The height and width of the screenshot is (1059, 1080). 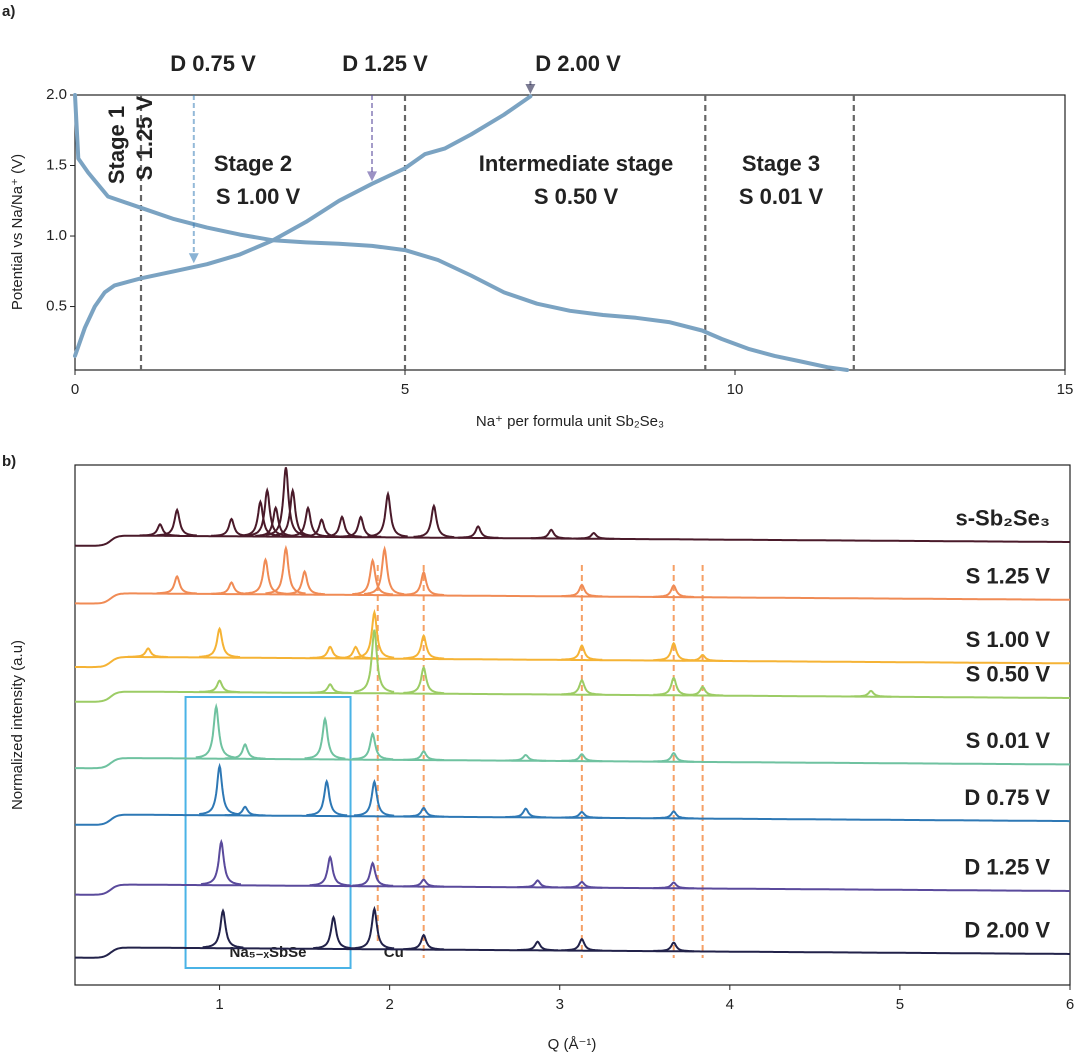 I want to click on series-label: S 0.01 V, so click(x=1008, y=740).